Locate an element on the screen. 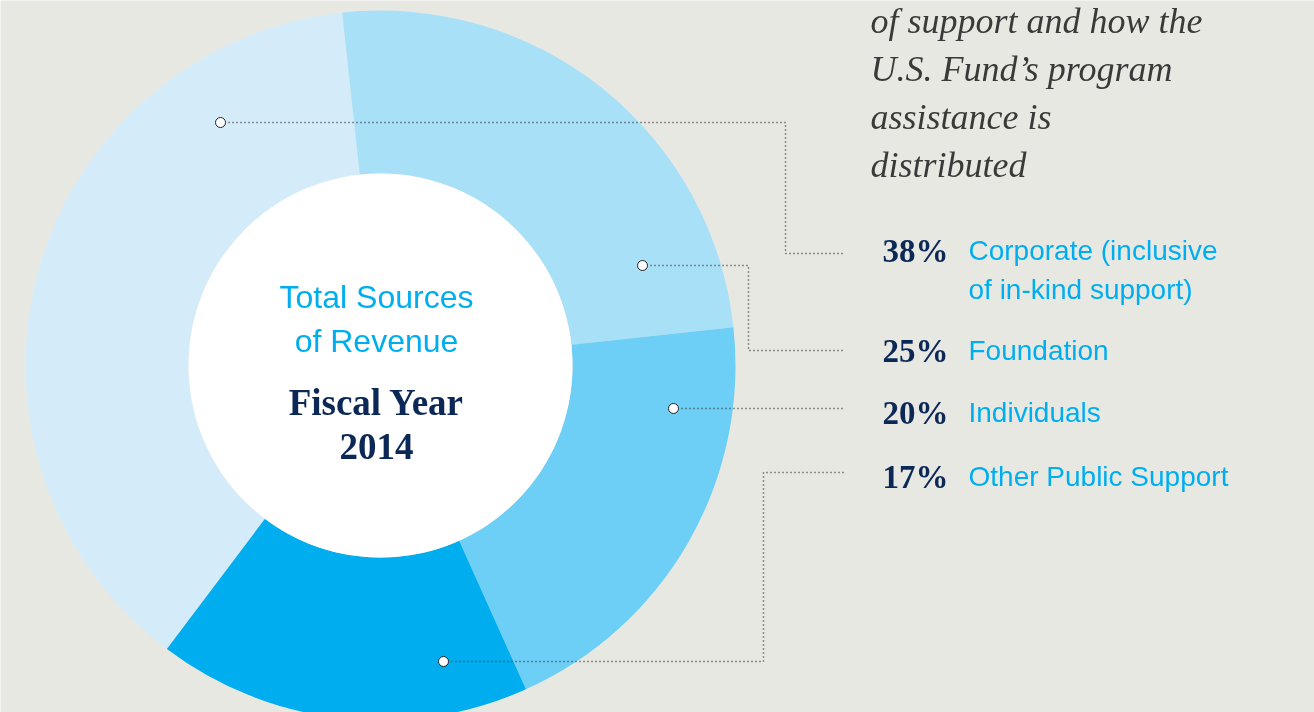 This screenshot has height=712, width=1314. text: of support and how the U.S. Fund’s program assistance is distributed is located at coordinates (1036, 92).